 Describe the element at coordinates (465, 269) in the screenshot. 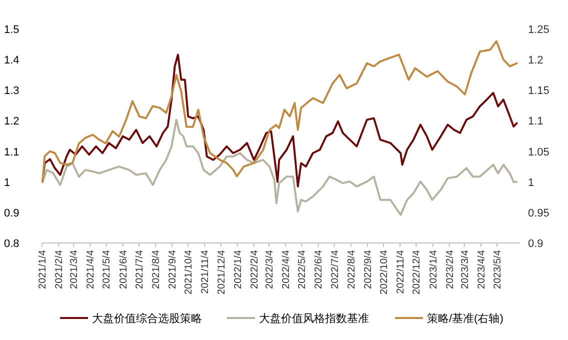

I see `x-tick-label: 2023/3/4` at that location.